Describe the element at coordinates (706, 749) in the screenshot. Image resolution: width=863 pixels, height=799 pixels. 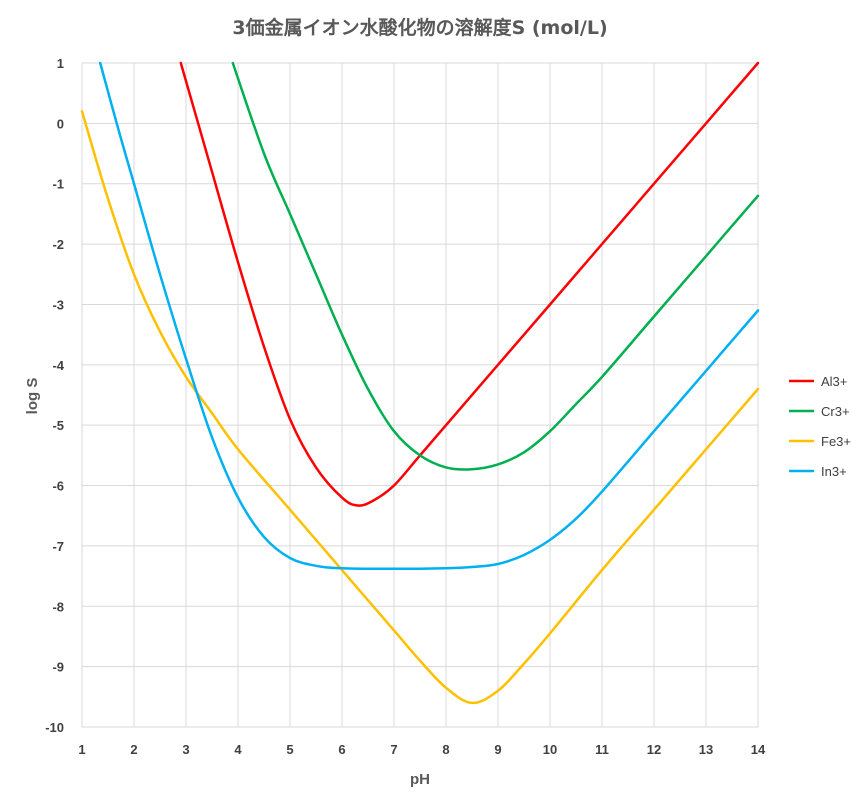
I see `x-tick-label: 13` at that location.